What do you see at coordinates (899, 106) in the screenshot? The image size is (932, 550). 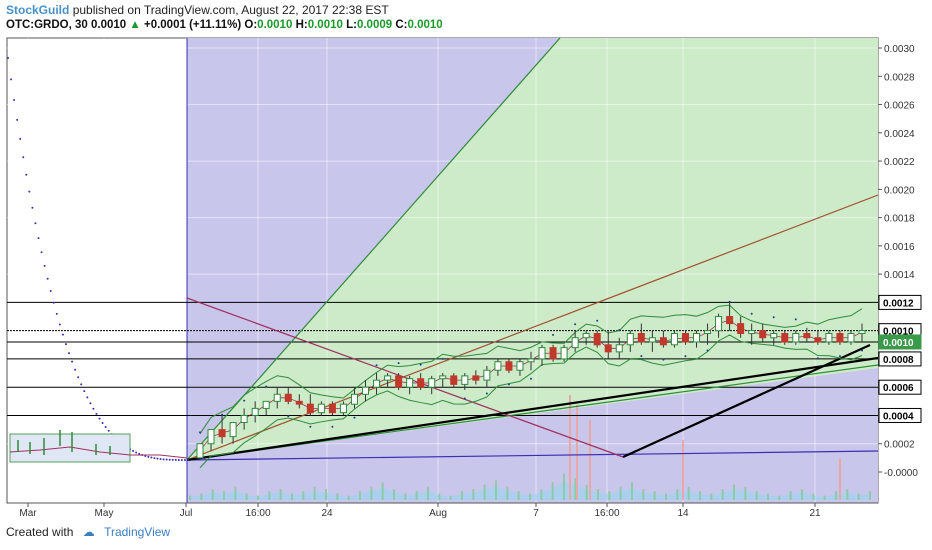 I see `y-tick-label: 0.0026` at bounding box center [899, 106].